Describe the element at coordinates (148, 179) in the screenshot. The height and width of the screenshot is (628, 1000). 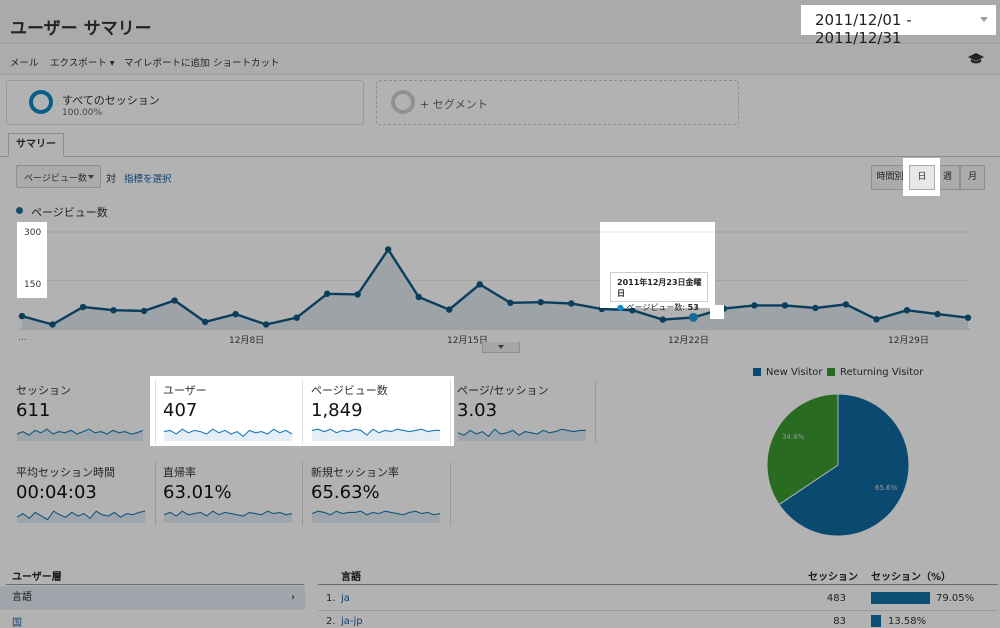
I see `choose-metric-link: 指標を選択` at that location.